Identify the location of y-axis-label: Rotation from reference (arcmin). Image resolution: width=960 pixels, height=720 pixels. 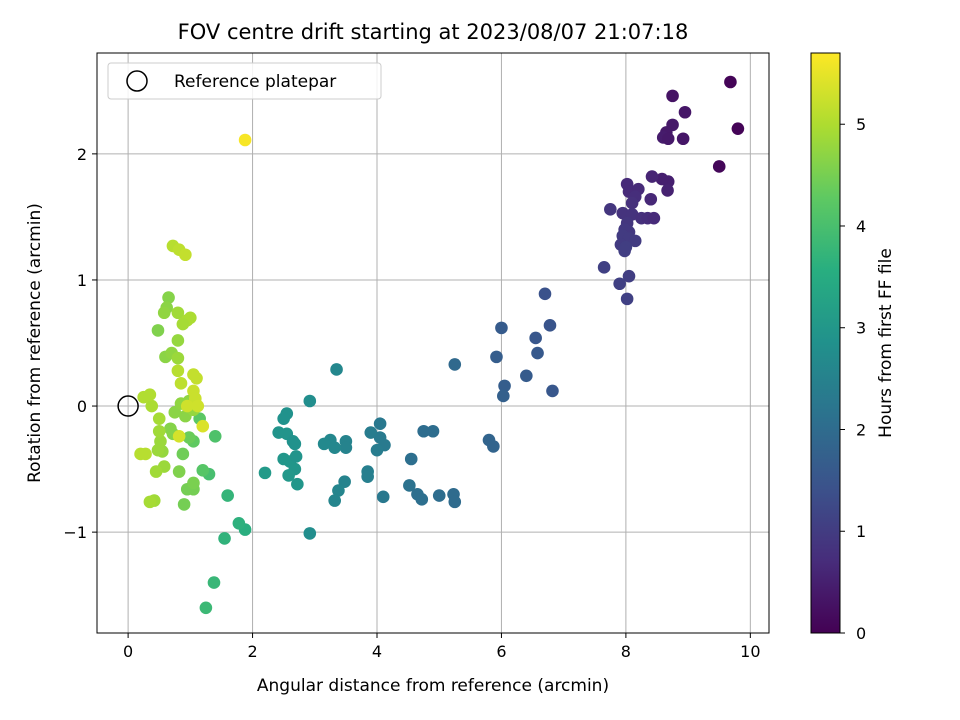
(35, 343).